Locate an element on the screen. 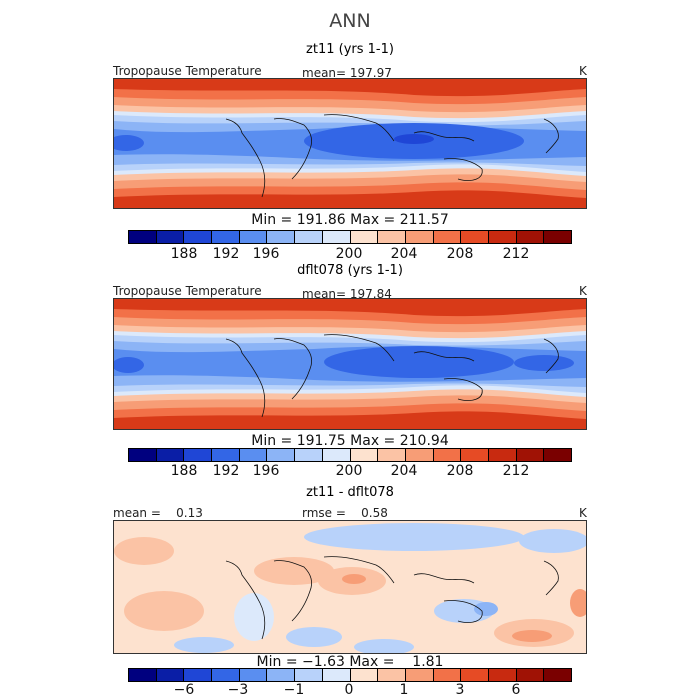  figure-title: ANN is located at coordinates (350, 21).